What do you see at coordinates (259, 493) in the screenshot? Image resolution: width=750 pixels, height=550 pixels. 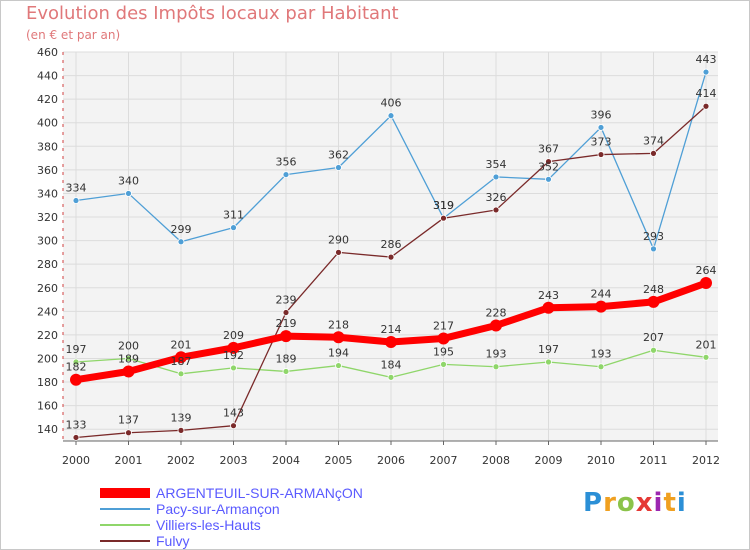 I see `legend-label: ARGENTEUIL-SUR-ARMANçON` at bounding box center [259, 493].